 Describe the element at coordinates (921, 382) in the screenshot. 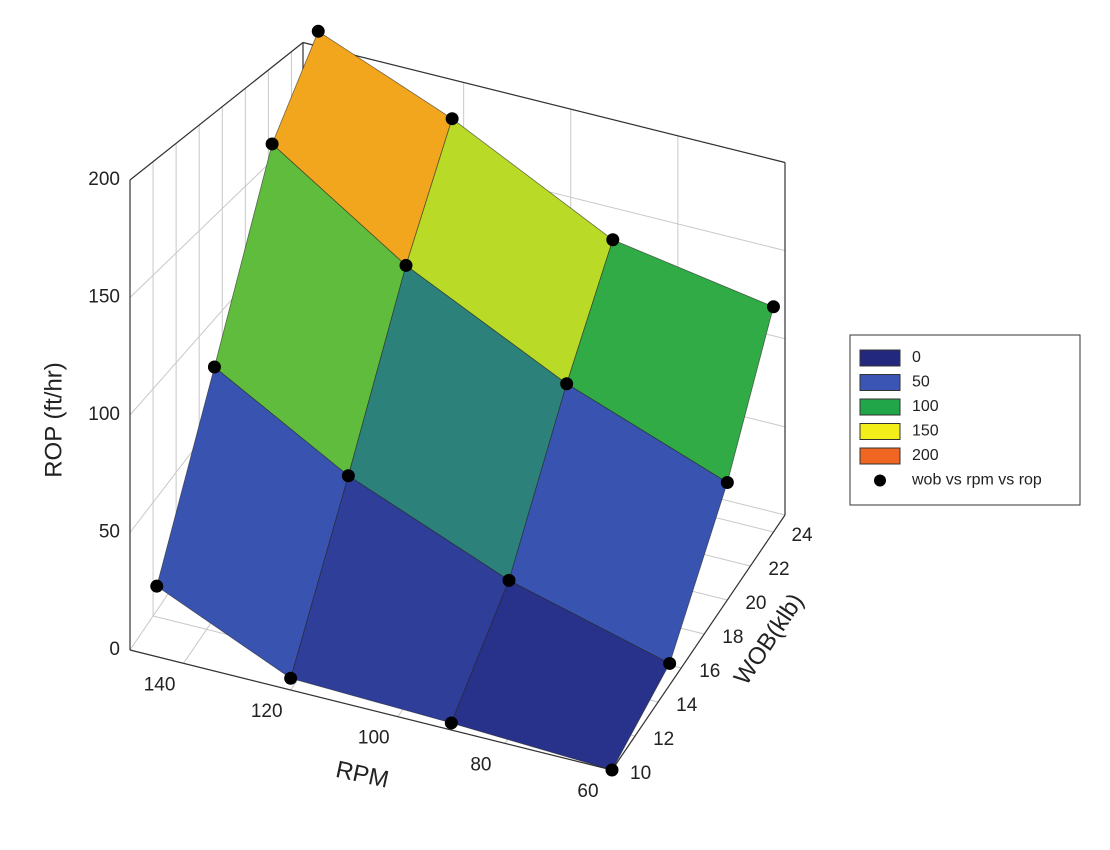

I see `legend-label: 50` at that location.